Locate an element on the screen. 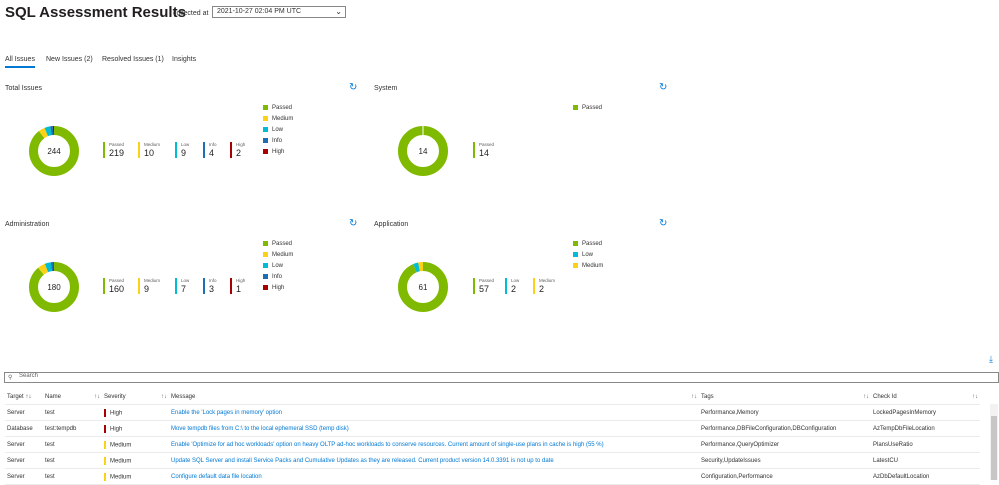 Image resolution: width=999 pixels, height=485 pixels. donut-center-total: 244 is located at coordinates (54, 151).